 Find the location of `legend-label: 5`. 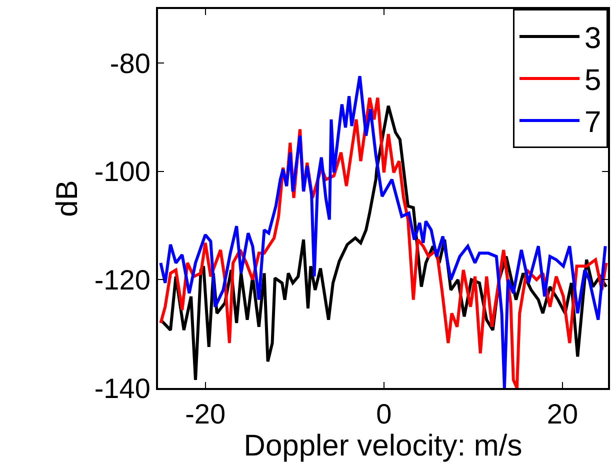

legend-label: 5 is located at coordinates (593, 81).